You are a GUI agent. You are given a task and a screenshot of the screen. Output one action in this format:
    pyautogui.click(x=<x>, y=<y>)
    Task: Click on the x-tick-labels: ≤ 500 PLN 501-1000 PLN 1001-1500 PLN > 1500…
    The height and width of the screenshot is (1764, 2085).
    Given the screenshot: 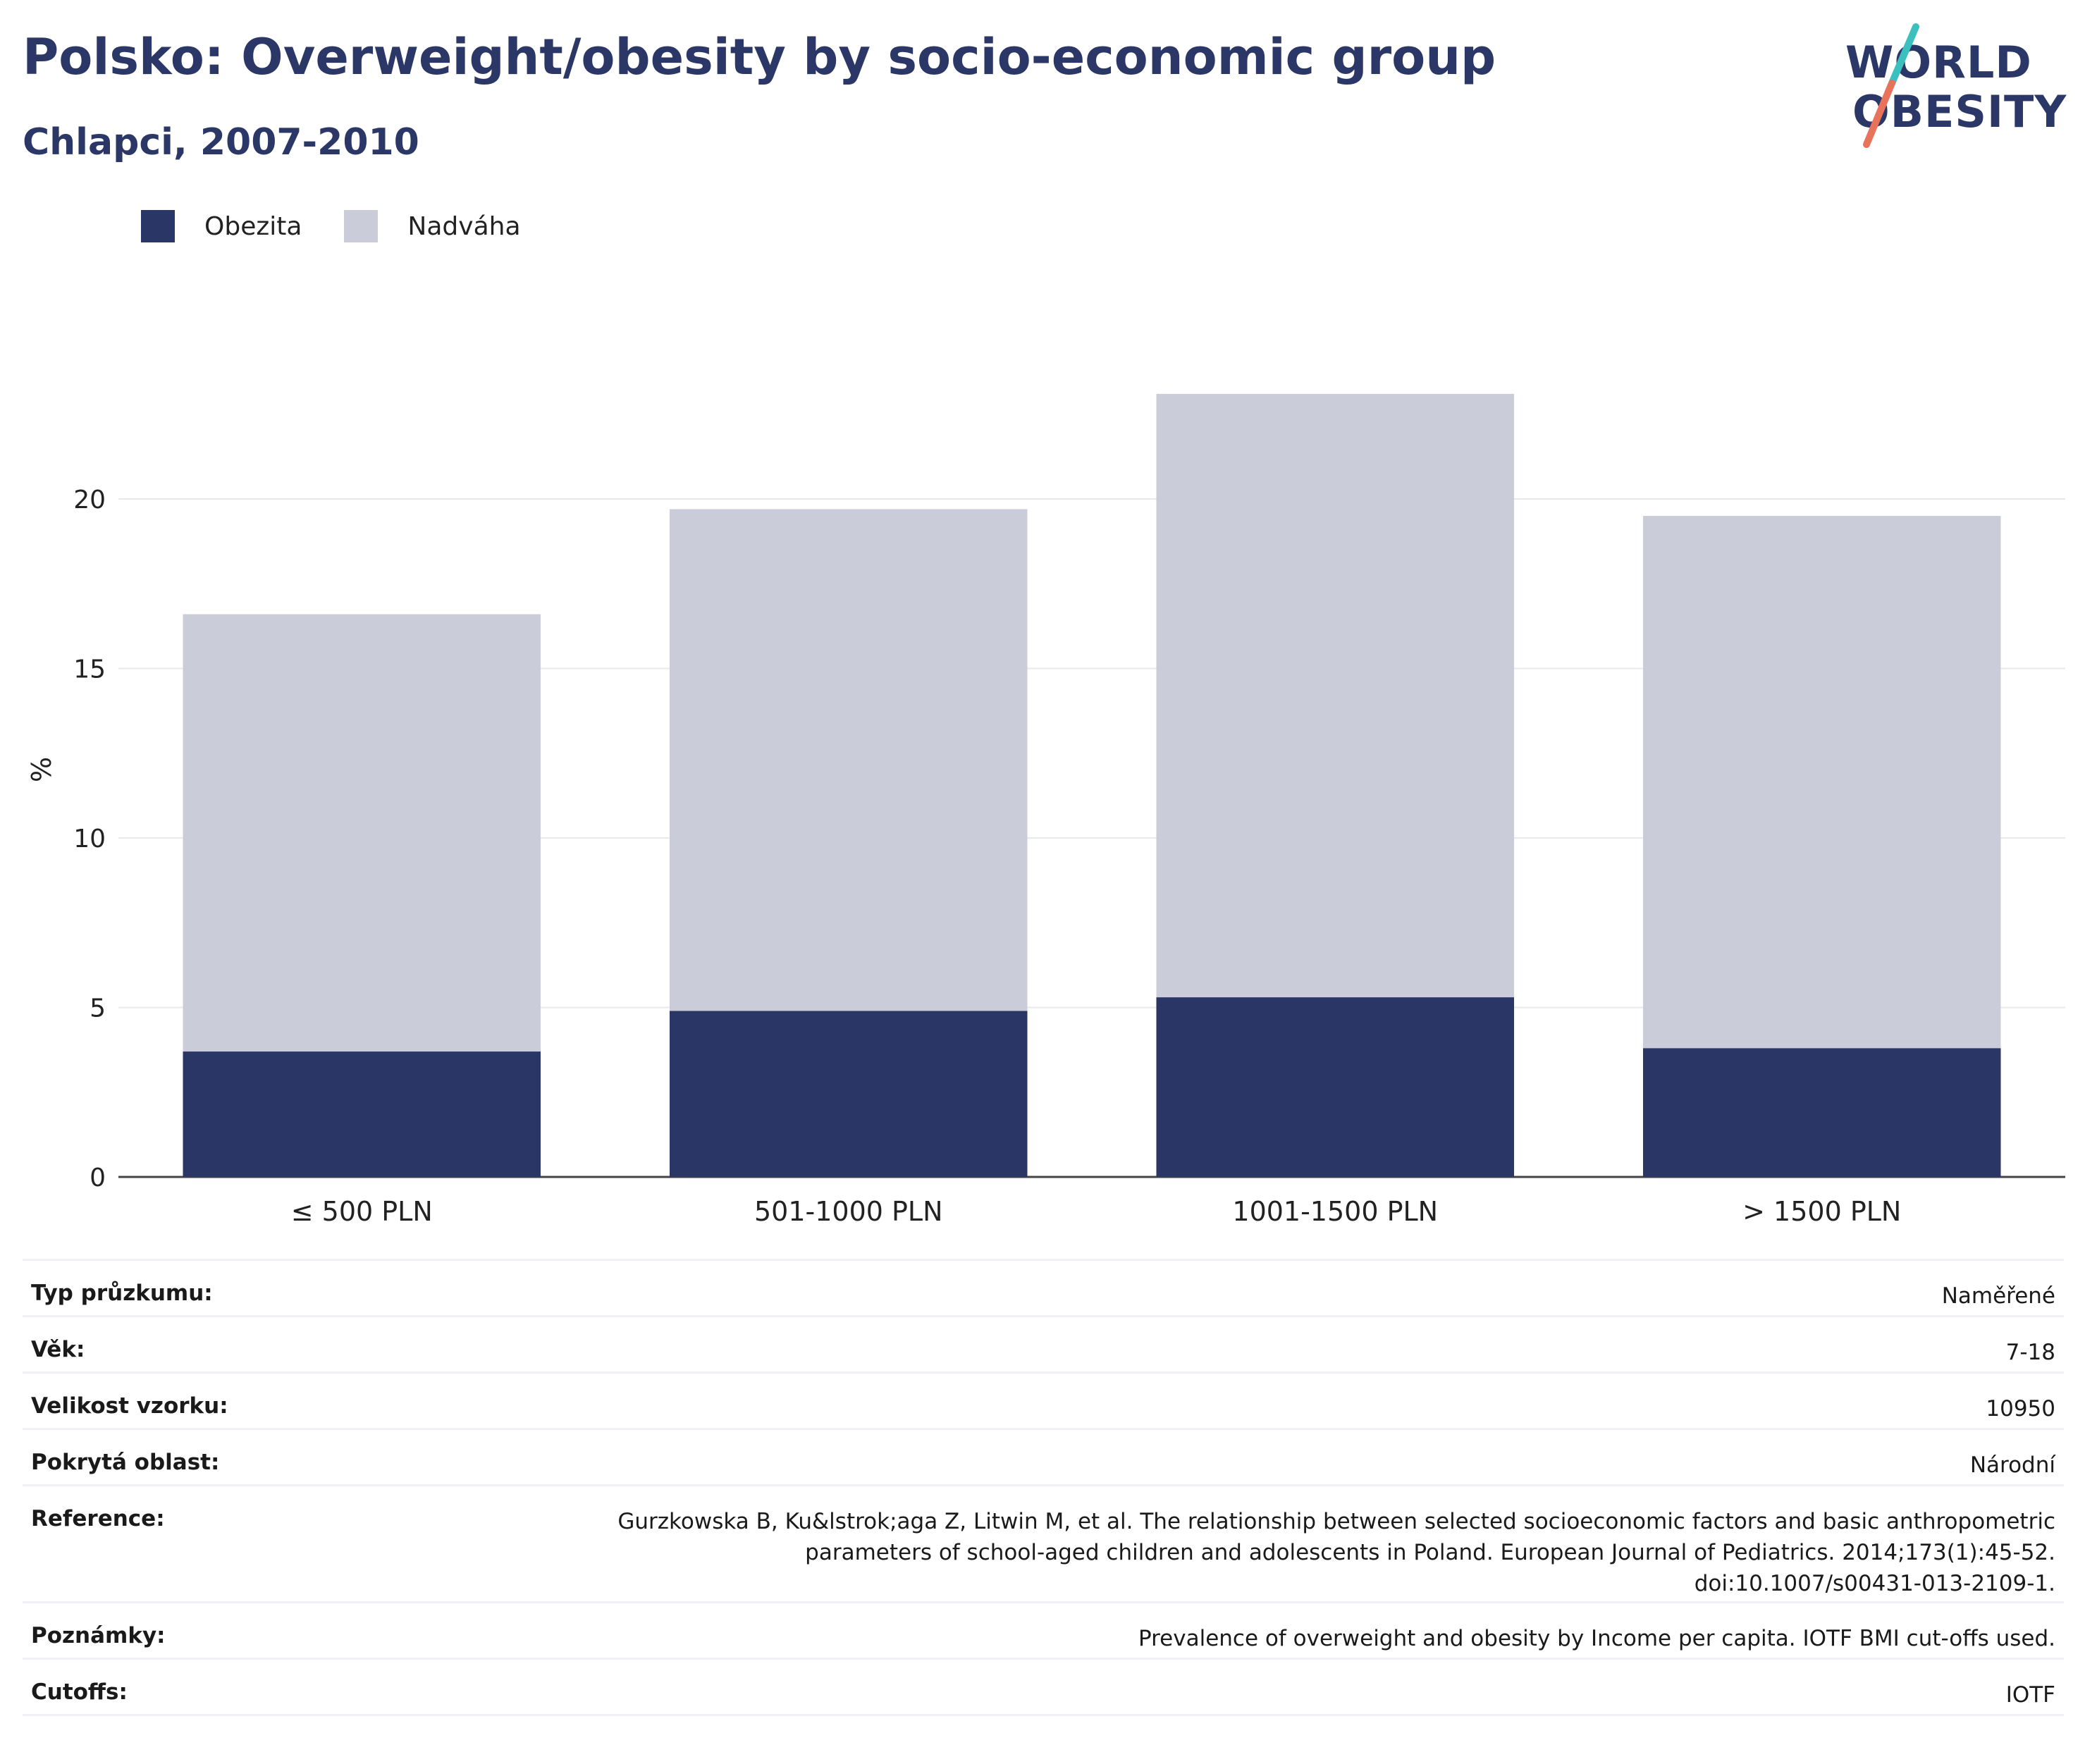 What is the action you would take?
    pyautogui.click(x=1096, y=1211)
    